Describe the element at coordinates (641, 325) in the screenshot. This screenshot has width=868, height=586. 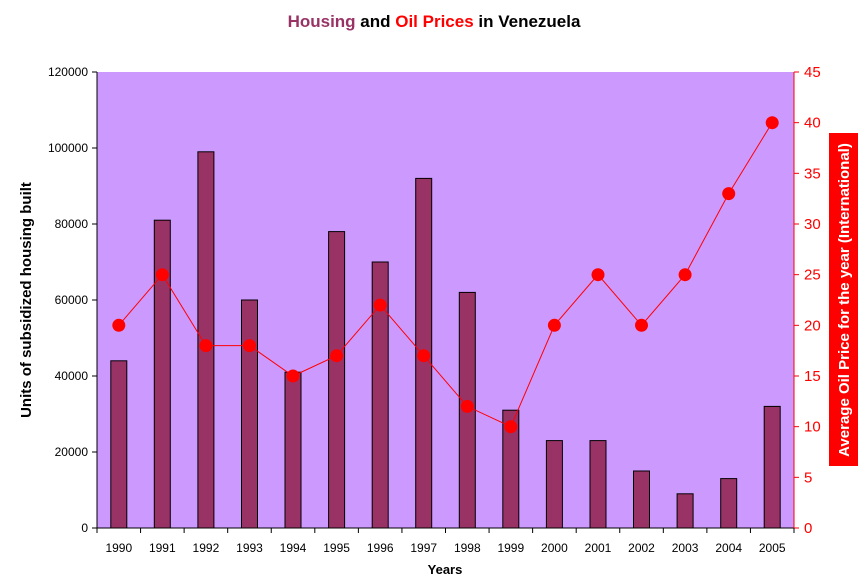
I see `oil-price-point-2002` at that location.